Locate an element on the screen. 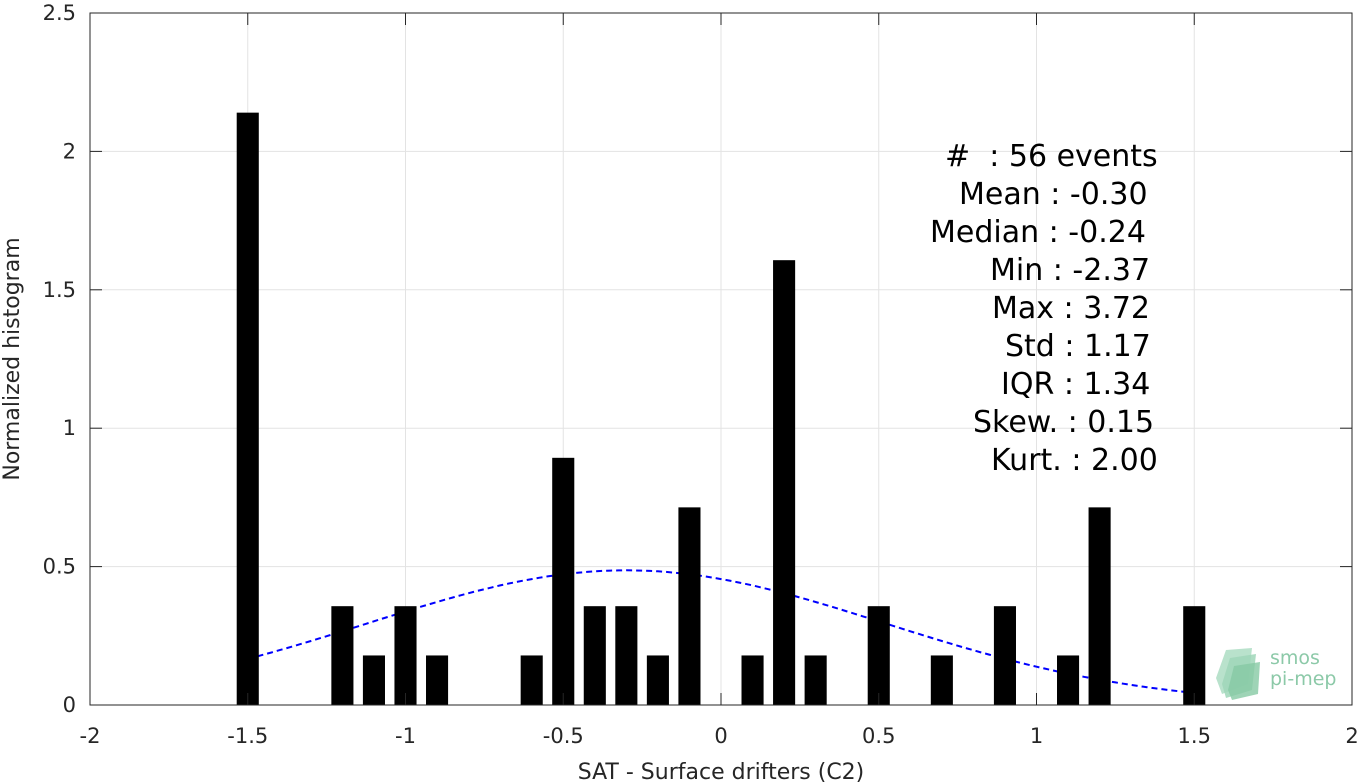 The image size is (1366, 784). x-tick-label: -2 is located at coordinates (90, 736).